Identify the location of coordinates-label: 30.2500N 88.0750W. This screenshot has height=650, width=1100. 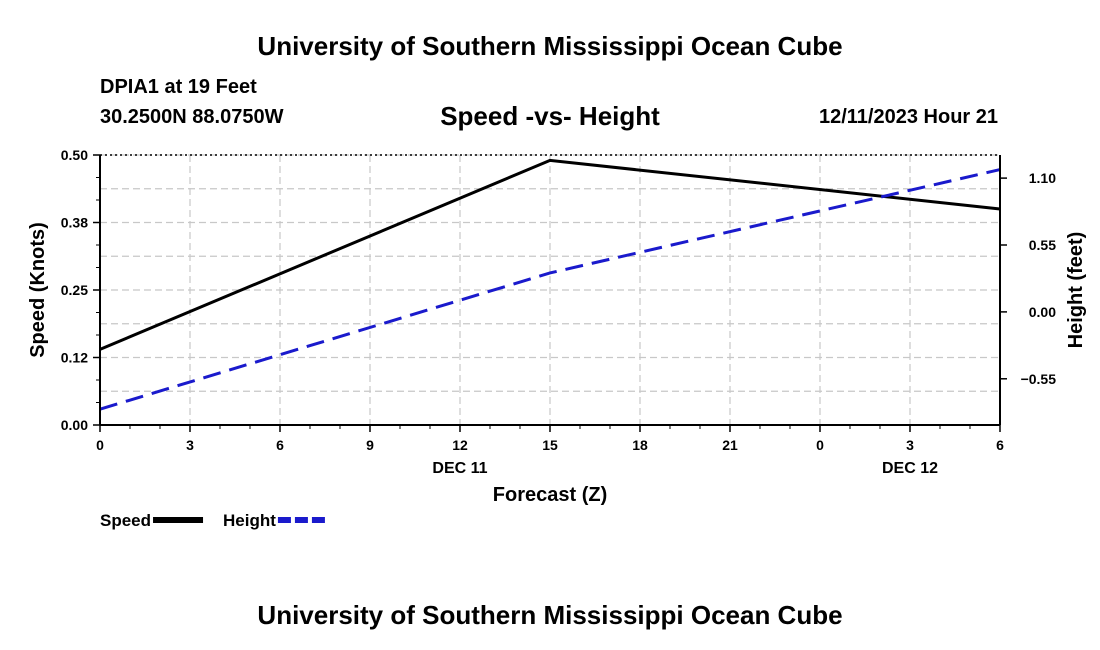
(192, 117).